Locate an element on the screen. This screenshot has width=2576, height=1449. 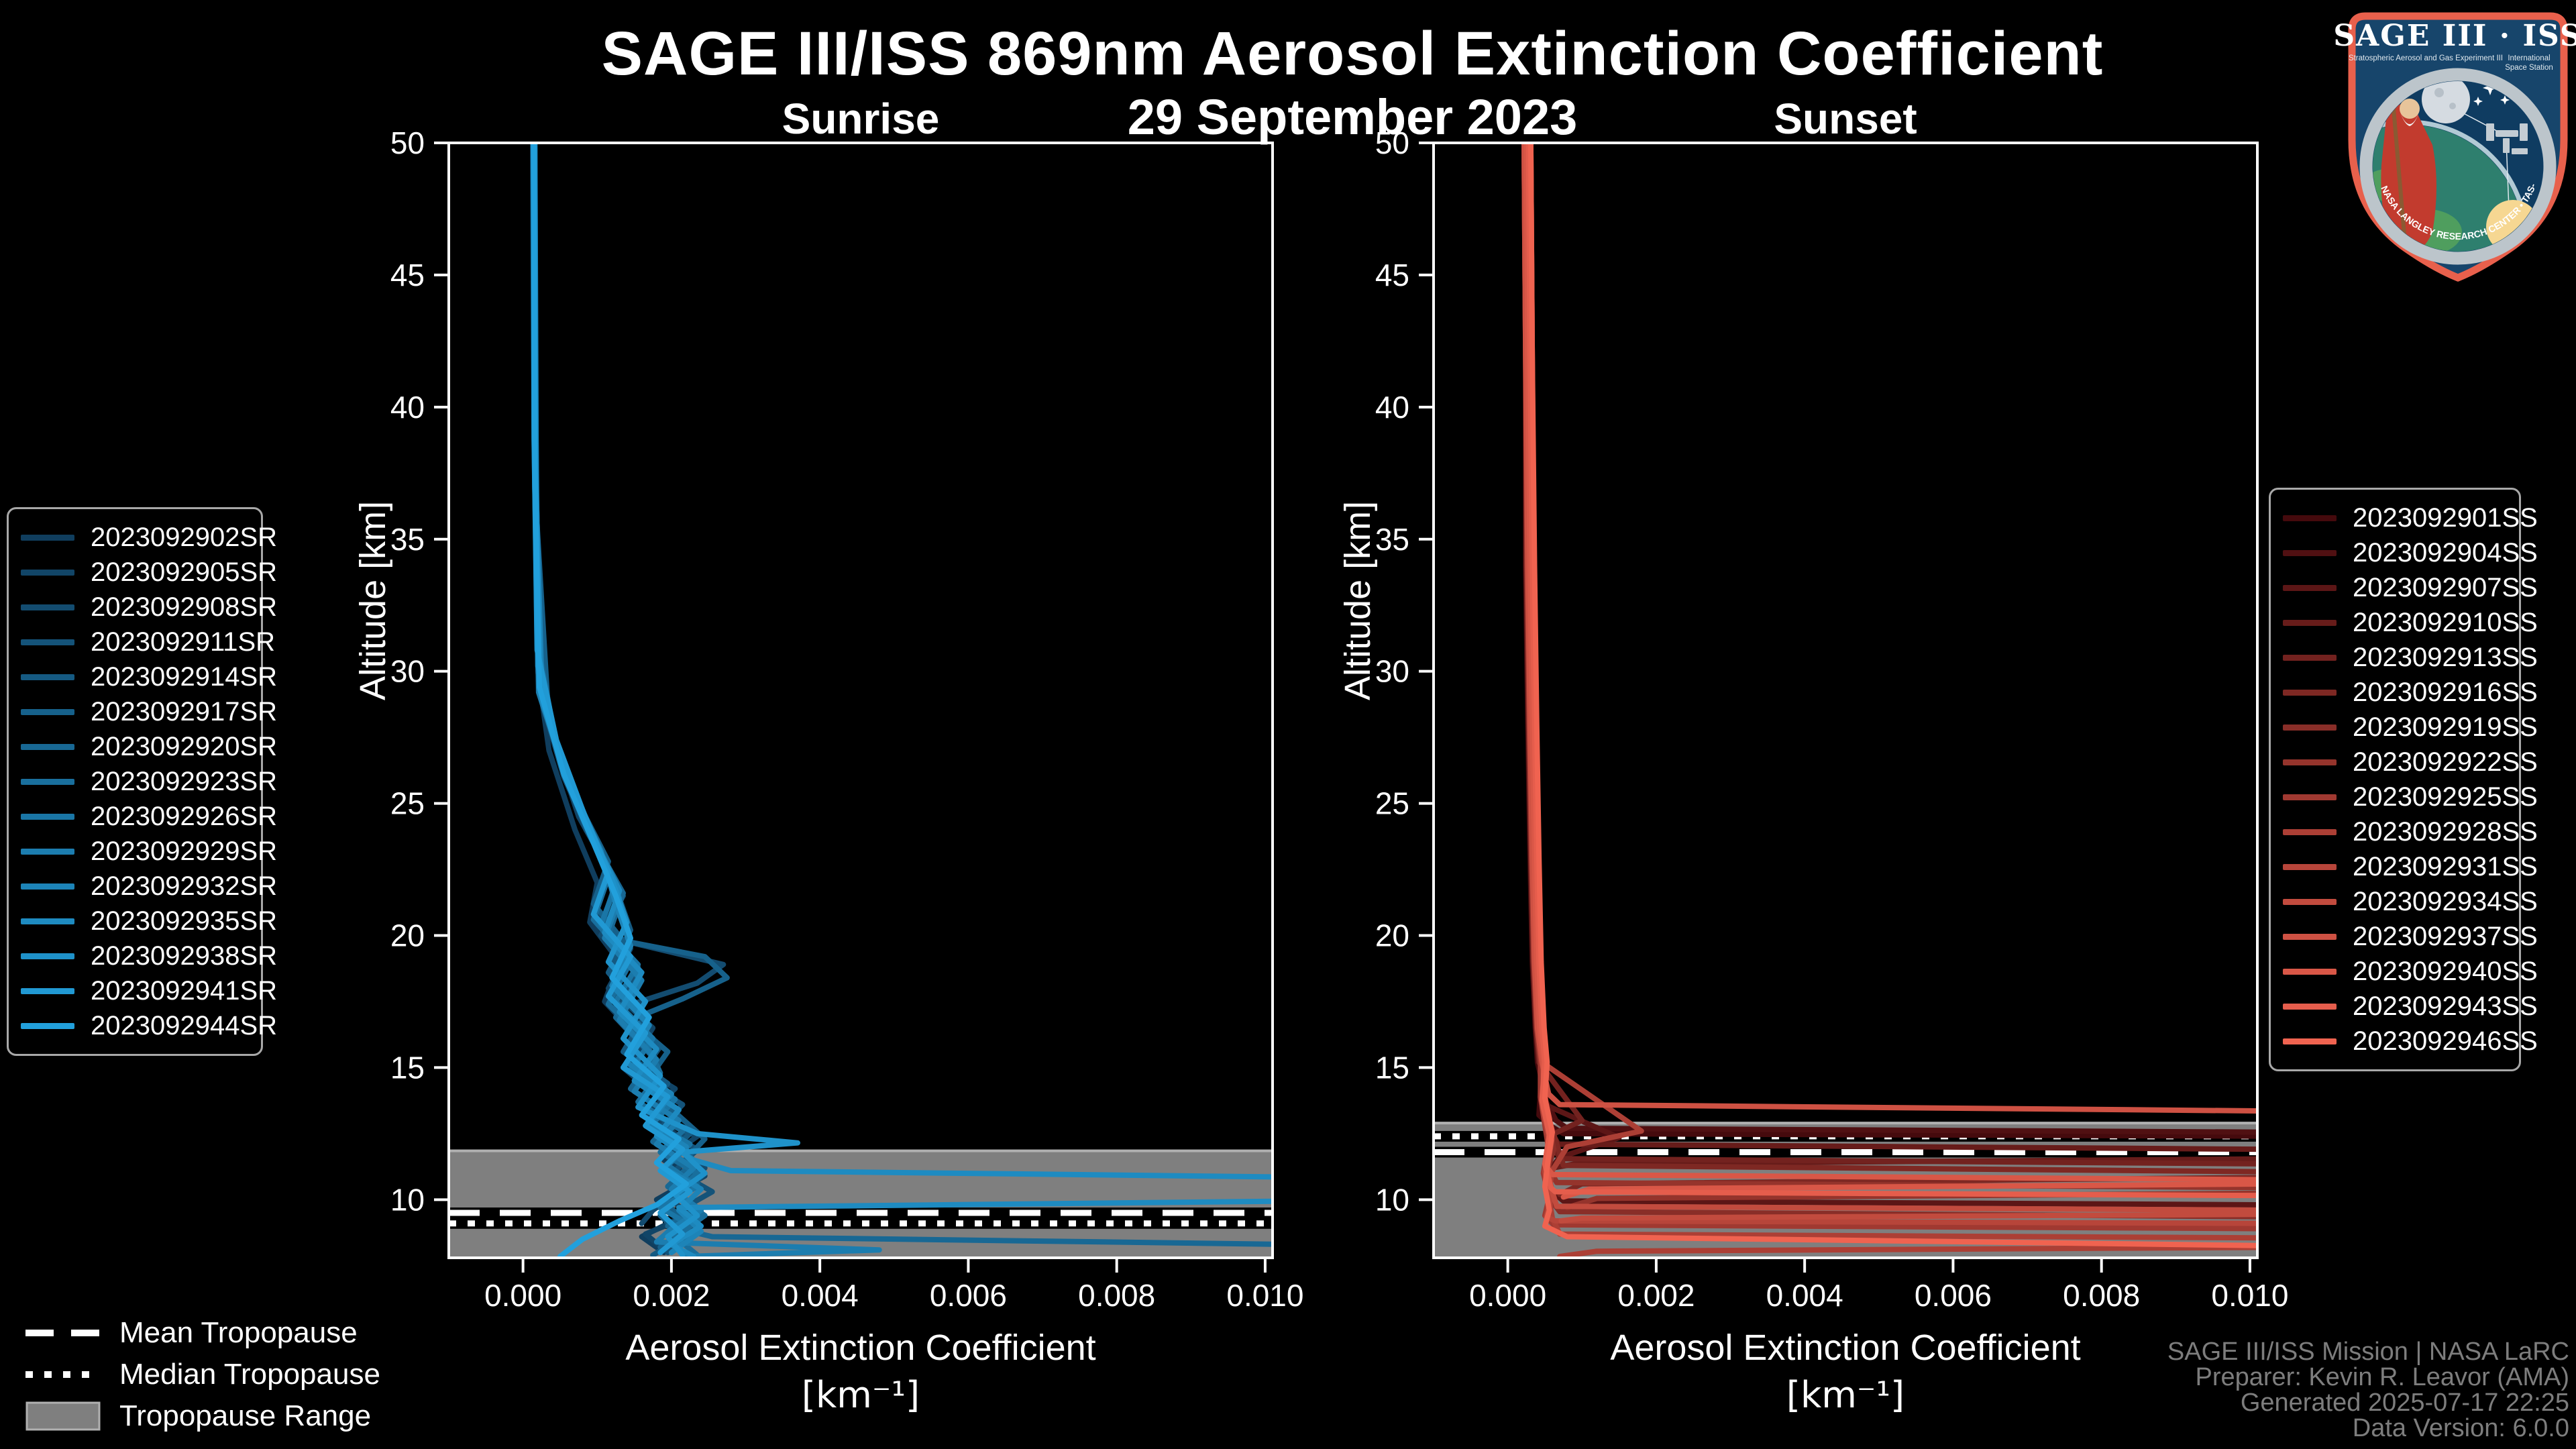
tropopause-range-legend-item: Tropopause Range is located at coordinates (202, 1416).